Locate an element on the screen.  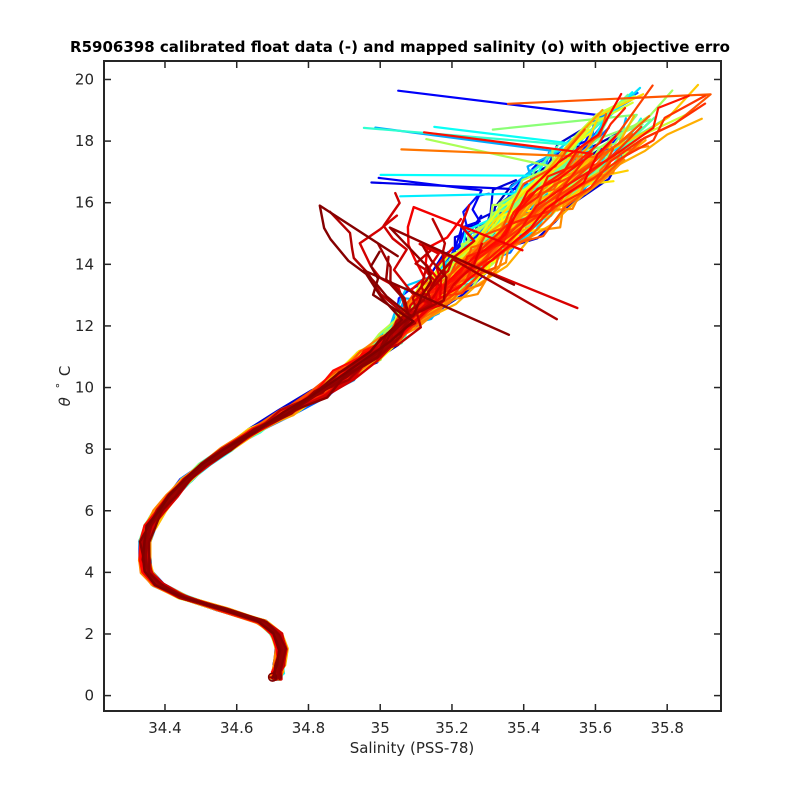
y-tick-label: 20 is located at coordinates (84, 79).